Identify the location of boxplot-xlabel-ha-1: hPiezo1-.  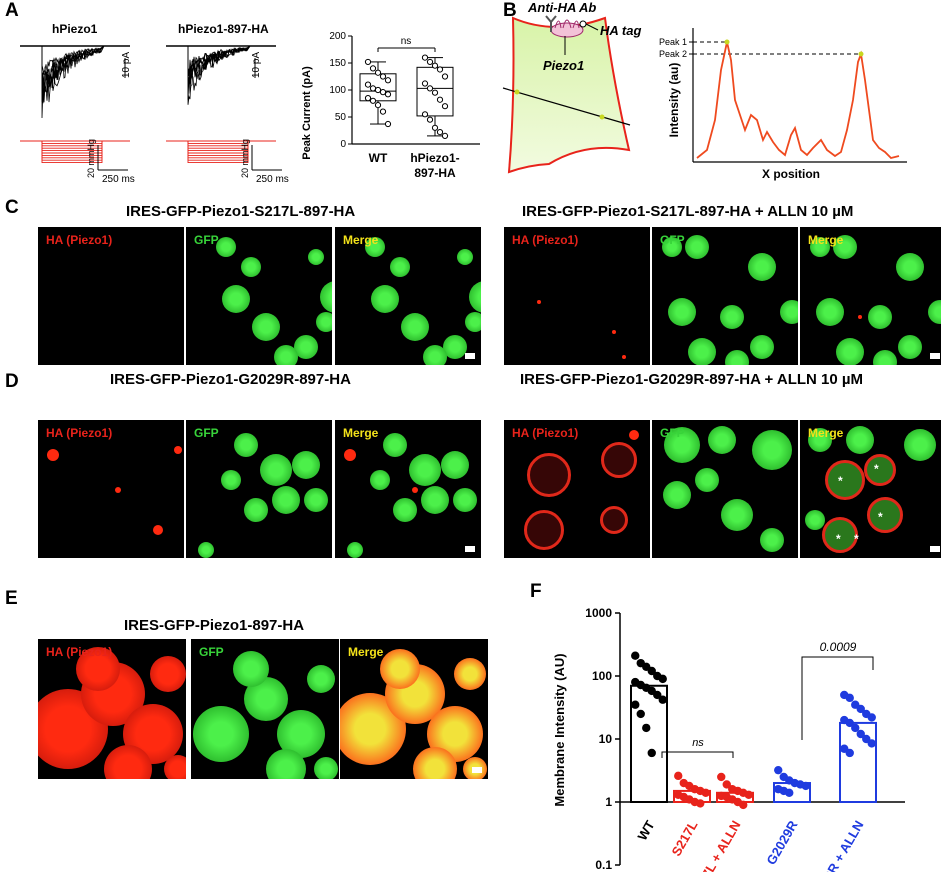
(434, 158).